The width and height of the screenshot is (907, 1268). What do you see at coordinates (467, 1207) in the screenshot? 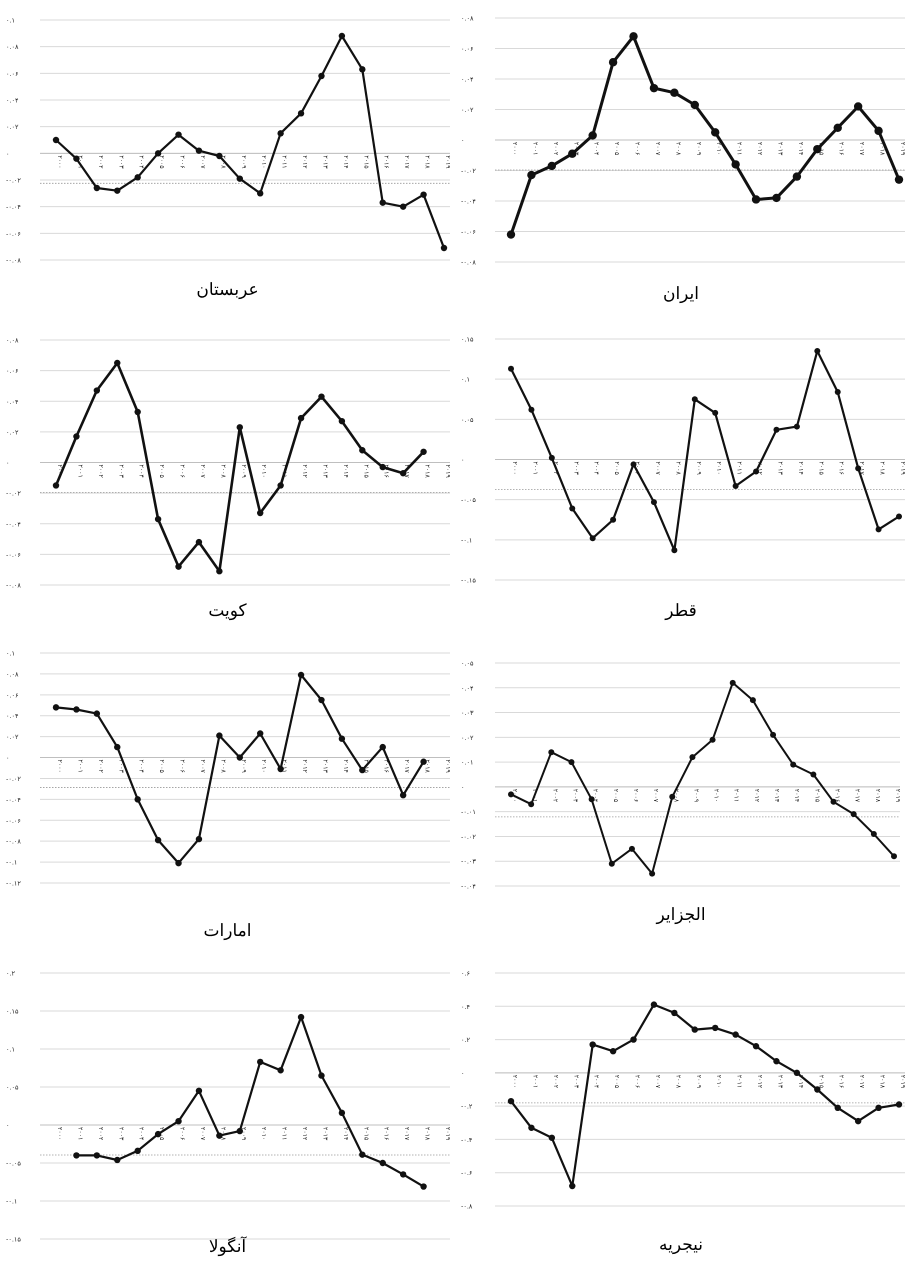
I see `y-tick-label: -۰.۸` at bounding box center [467, 1207].